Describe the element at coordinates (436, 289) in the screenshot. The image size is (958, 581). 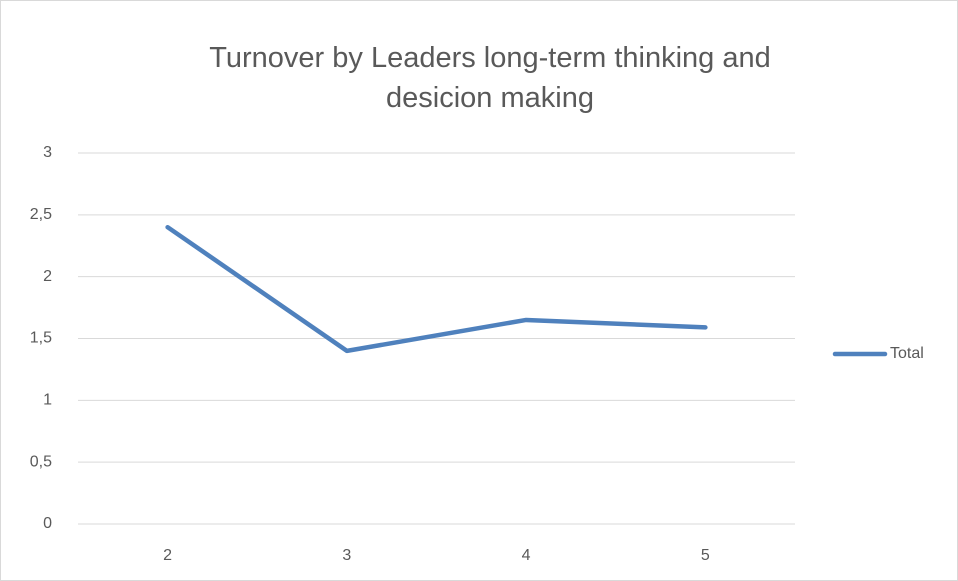
I see `data-line` at that location.